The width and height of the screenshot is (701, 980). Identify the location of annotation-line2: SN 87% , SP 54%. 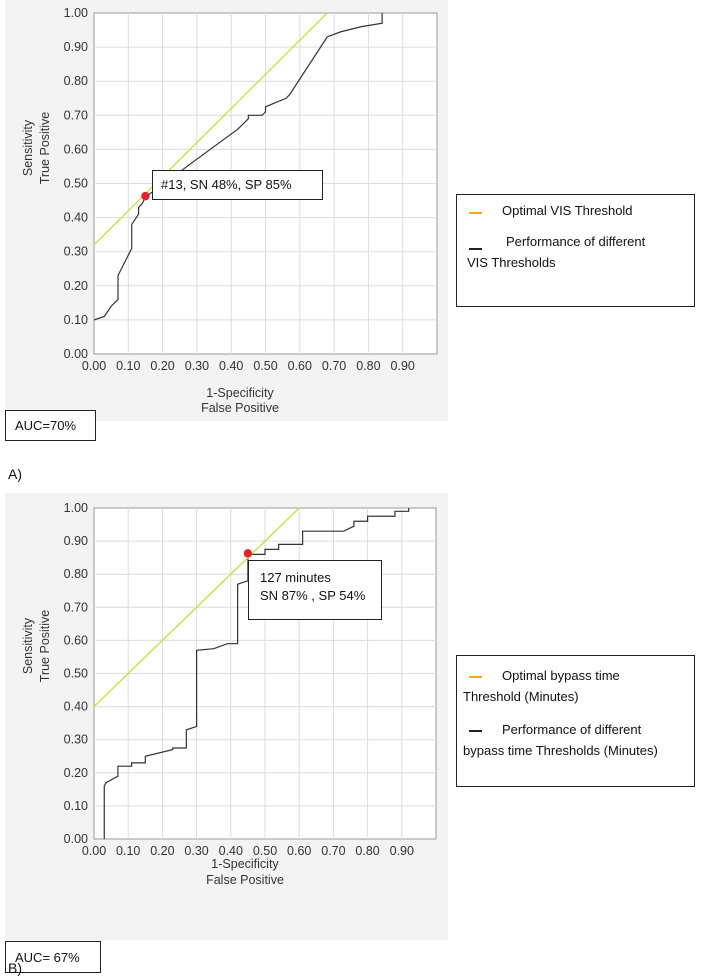
(313, 595).